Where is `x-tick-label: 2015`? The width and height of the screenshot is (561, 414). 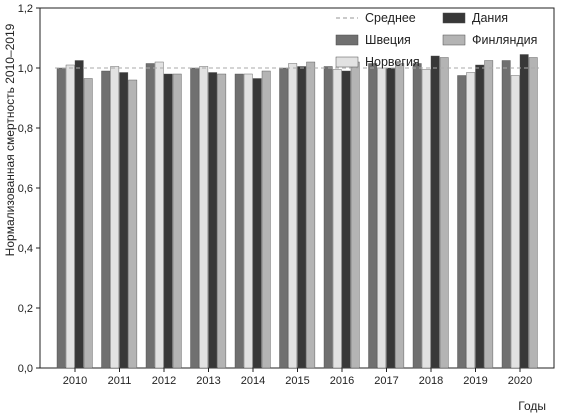
x-tick-label: 2015 is located at coordinates (297, 381).